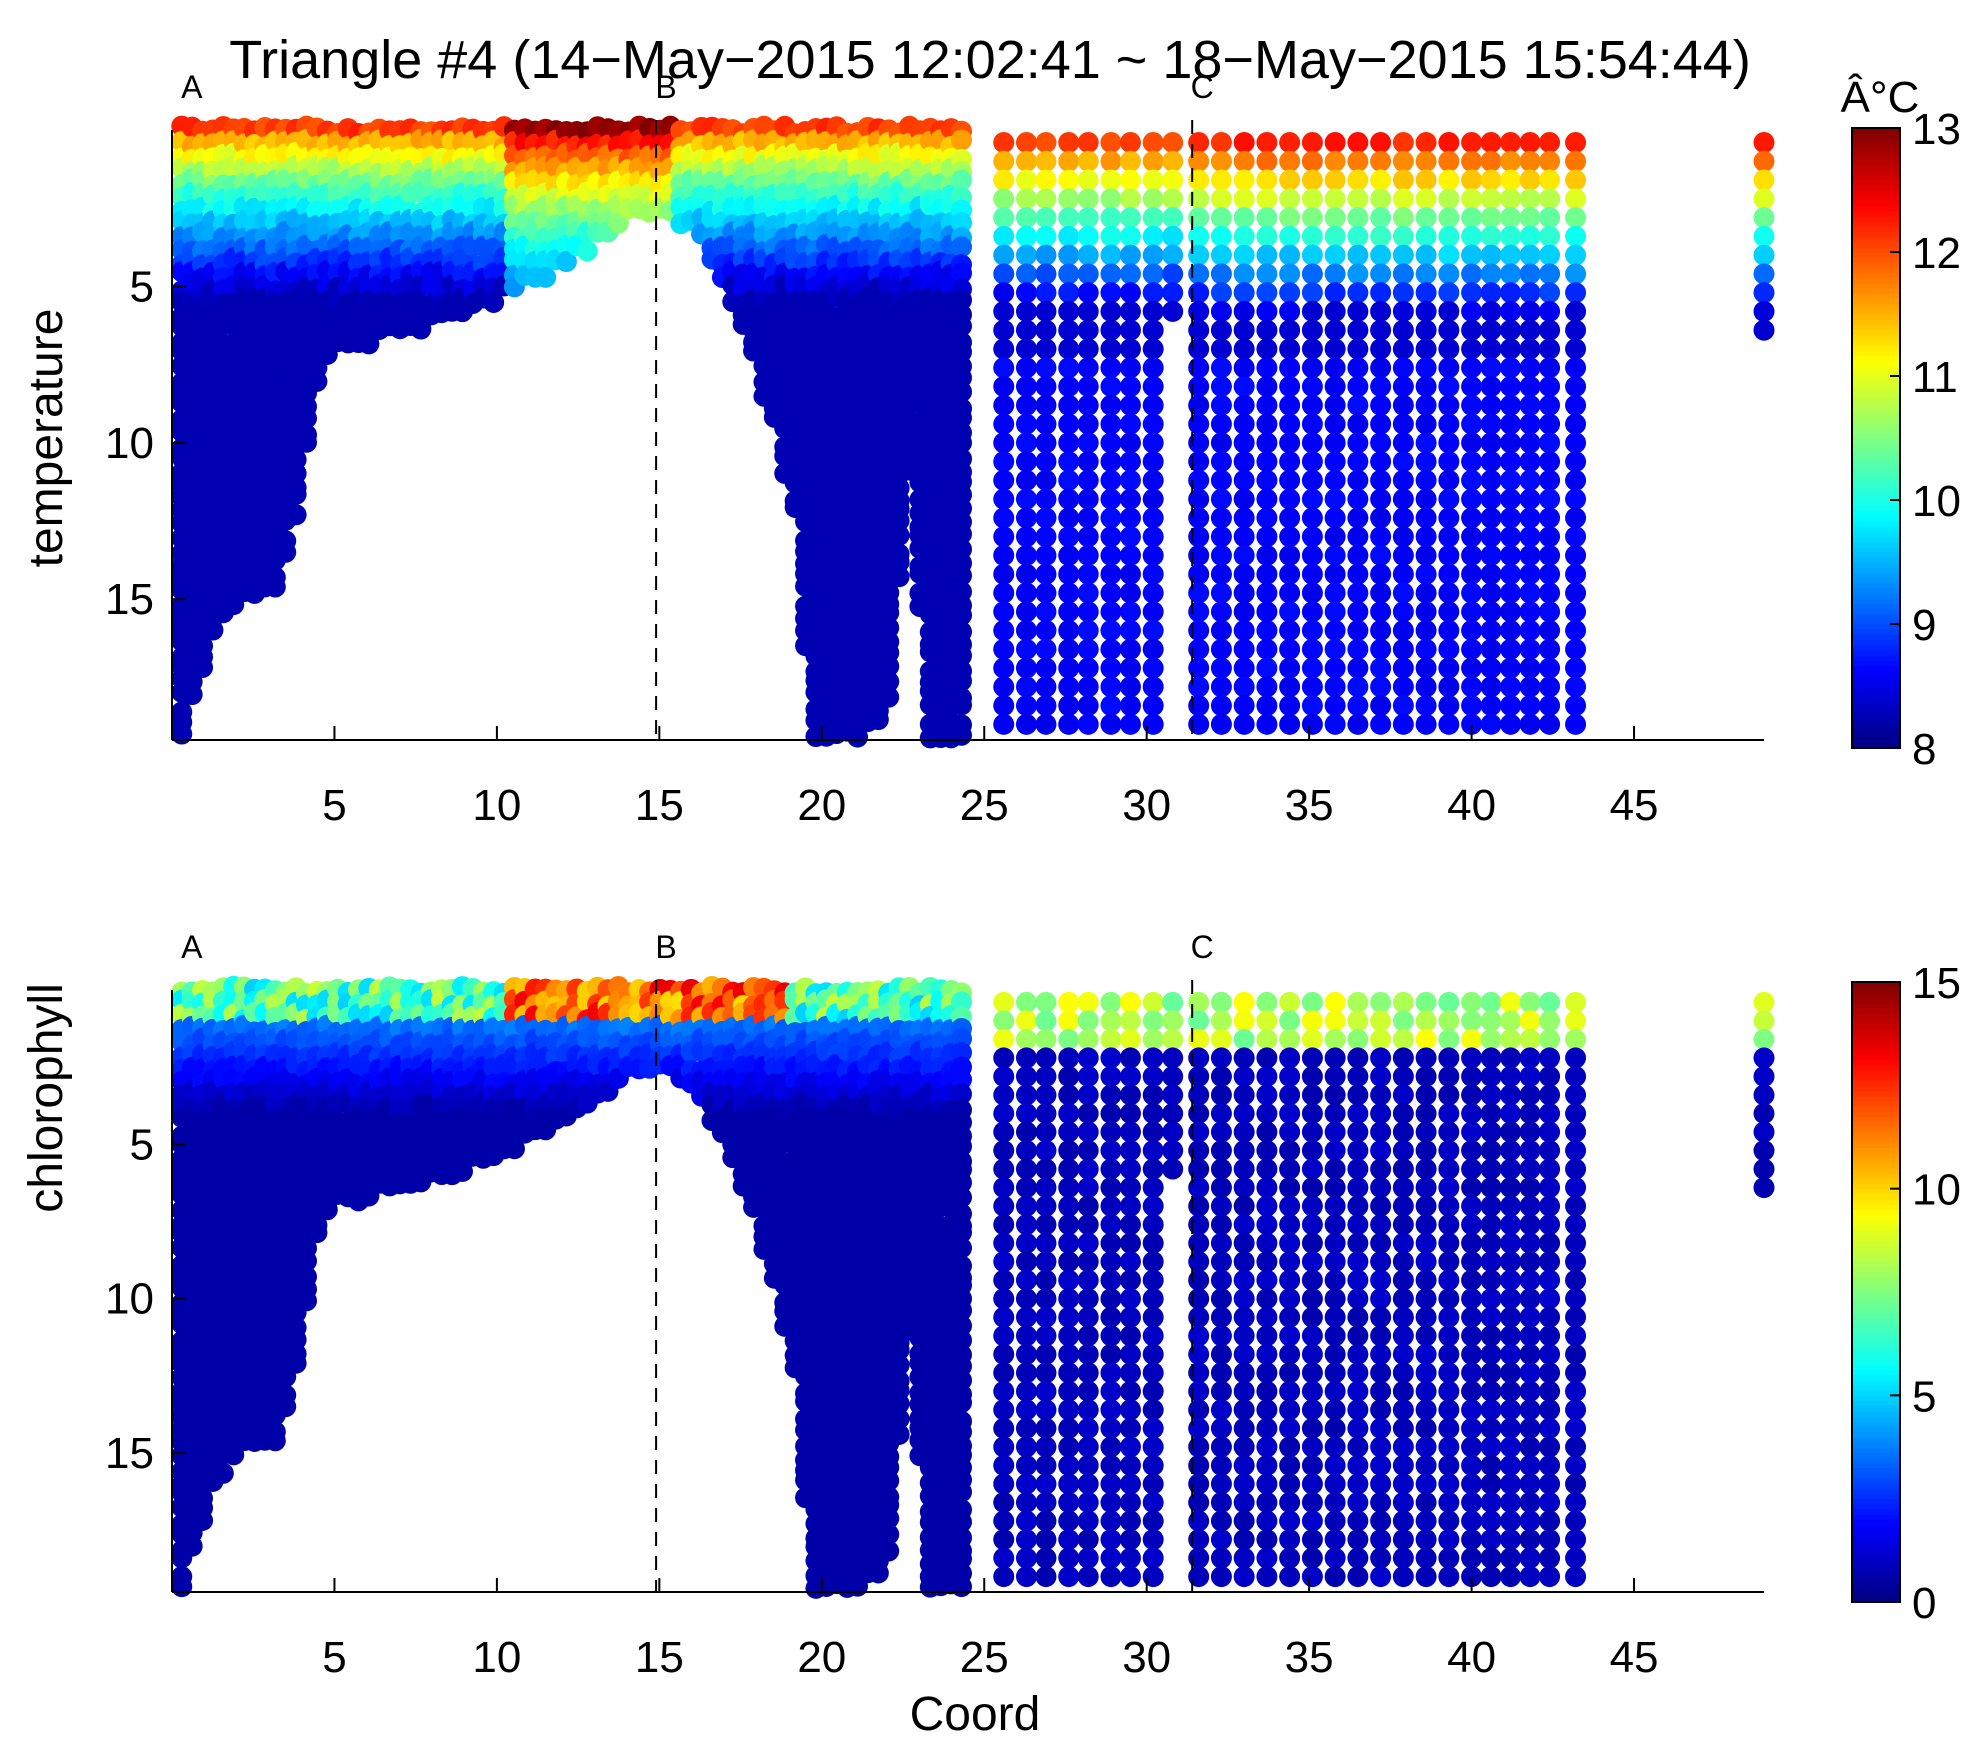 The width and height of the screenshot is (1987, 1758). What do you see at coordinates (1471, 805) in the screenshot?
I see `x-tick-label: 40` at bounding box center [1471, 805].